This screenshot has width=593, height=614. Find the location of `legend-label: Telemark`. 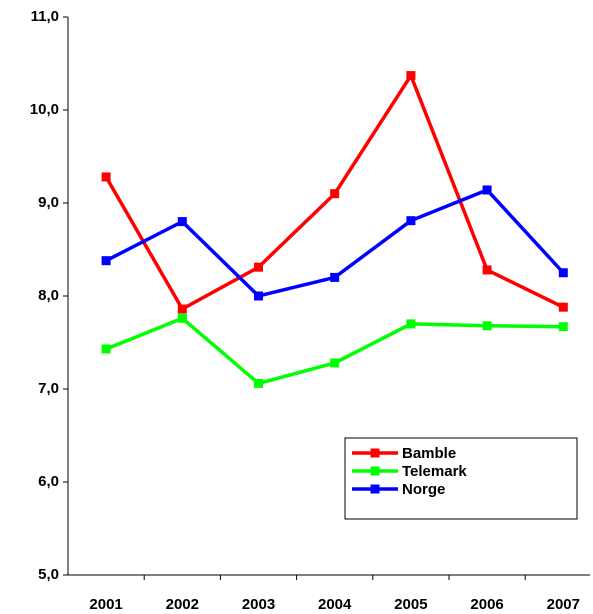

legend-label: Telemark is located at coordinates (434, 471).